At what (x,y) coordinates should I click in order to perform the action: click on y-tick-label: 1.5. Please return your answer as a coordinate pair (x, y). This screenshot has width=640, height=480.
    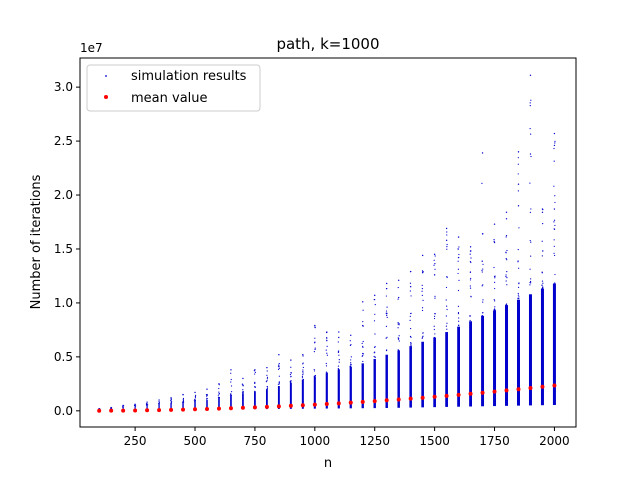
    Looking at the image, I should click on (63, 249).